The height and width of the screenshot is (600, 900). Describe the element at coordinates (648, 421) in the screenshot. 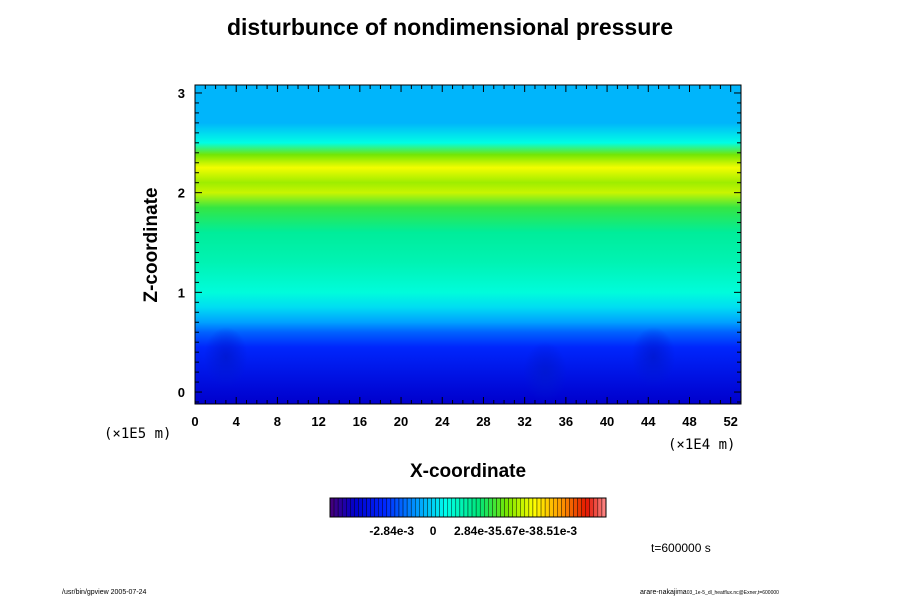

I see `x-tick-label: 44` at that location.